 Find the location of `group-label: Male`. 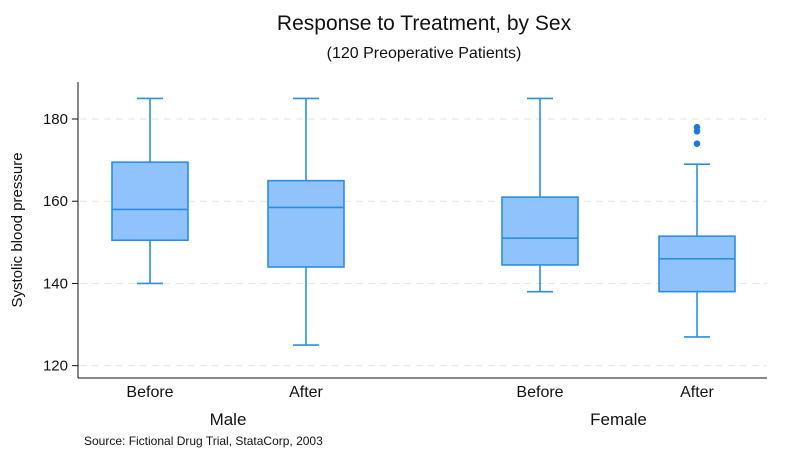

group-label: Male is located at coordinates (228, 419).